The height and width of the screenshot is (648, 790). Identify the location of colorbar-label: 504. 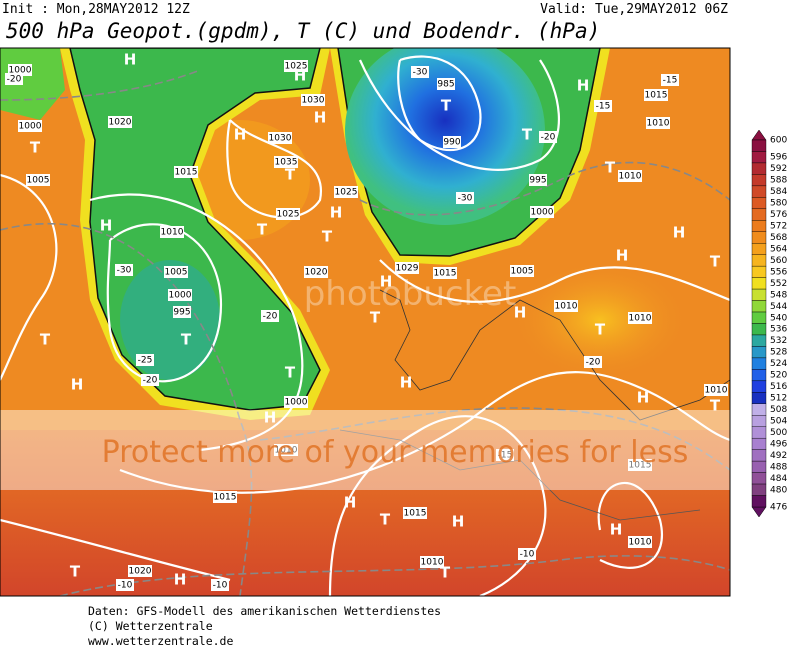
(778, 421).